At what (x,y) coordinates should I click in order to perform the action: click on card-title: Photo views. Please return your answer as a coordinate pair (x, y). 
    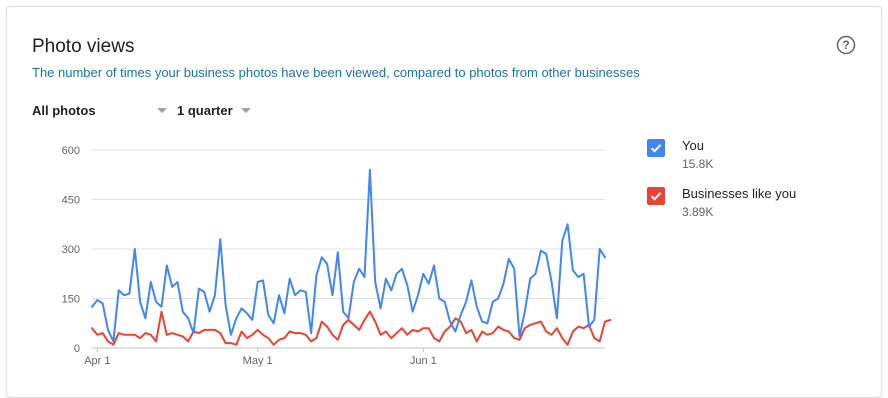
    Looking at the image, I should click on (83, 46).